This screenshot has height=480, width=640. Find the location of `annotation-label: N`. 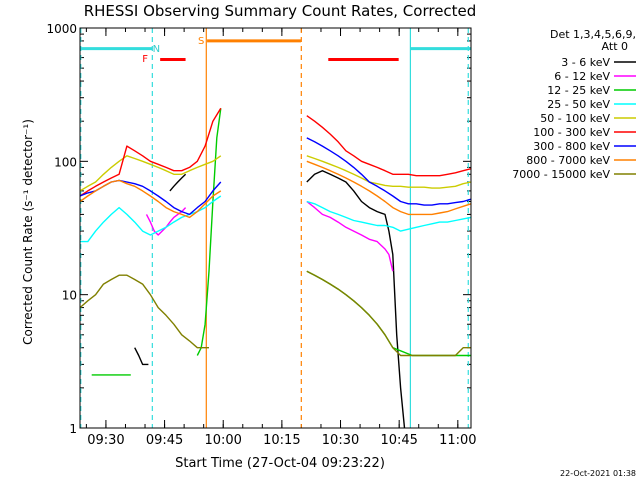

annotation-label: N is located at coordinates (156, 49).